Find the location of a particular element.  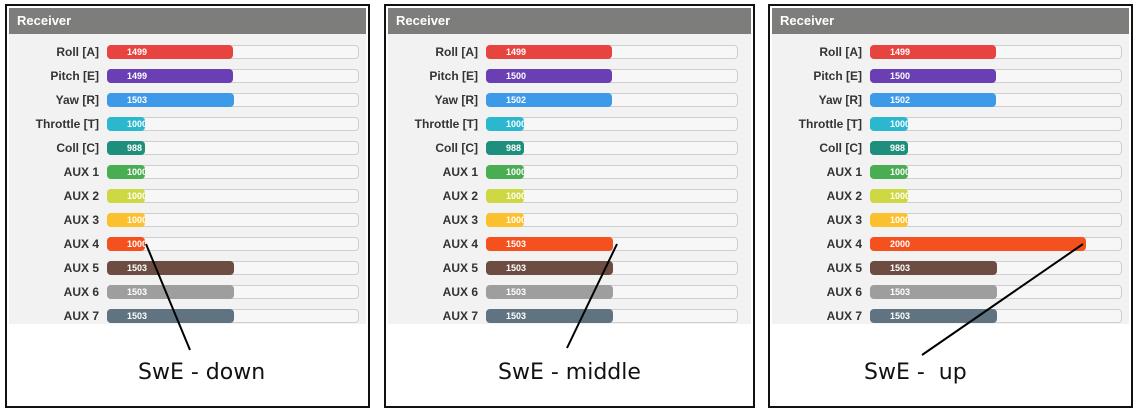

channel-row: AUX 4 2000 is located at coordinates (950, 244).